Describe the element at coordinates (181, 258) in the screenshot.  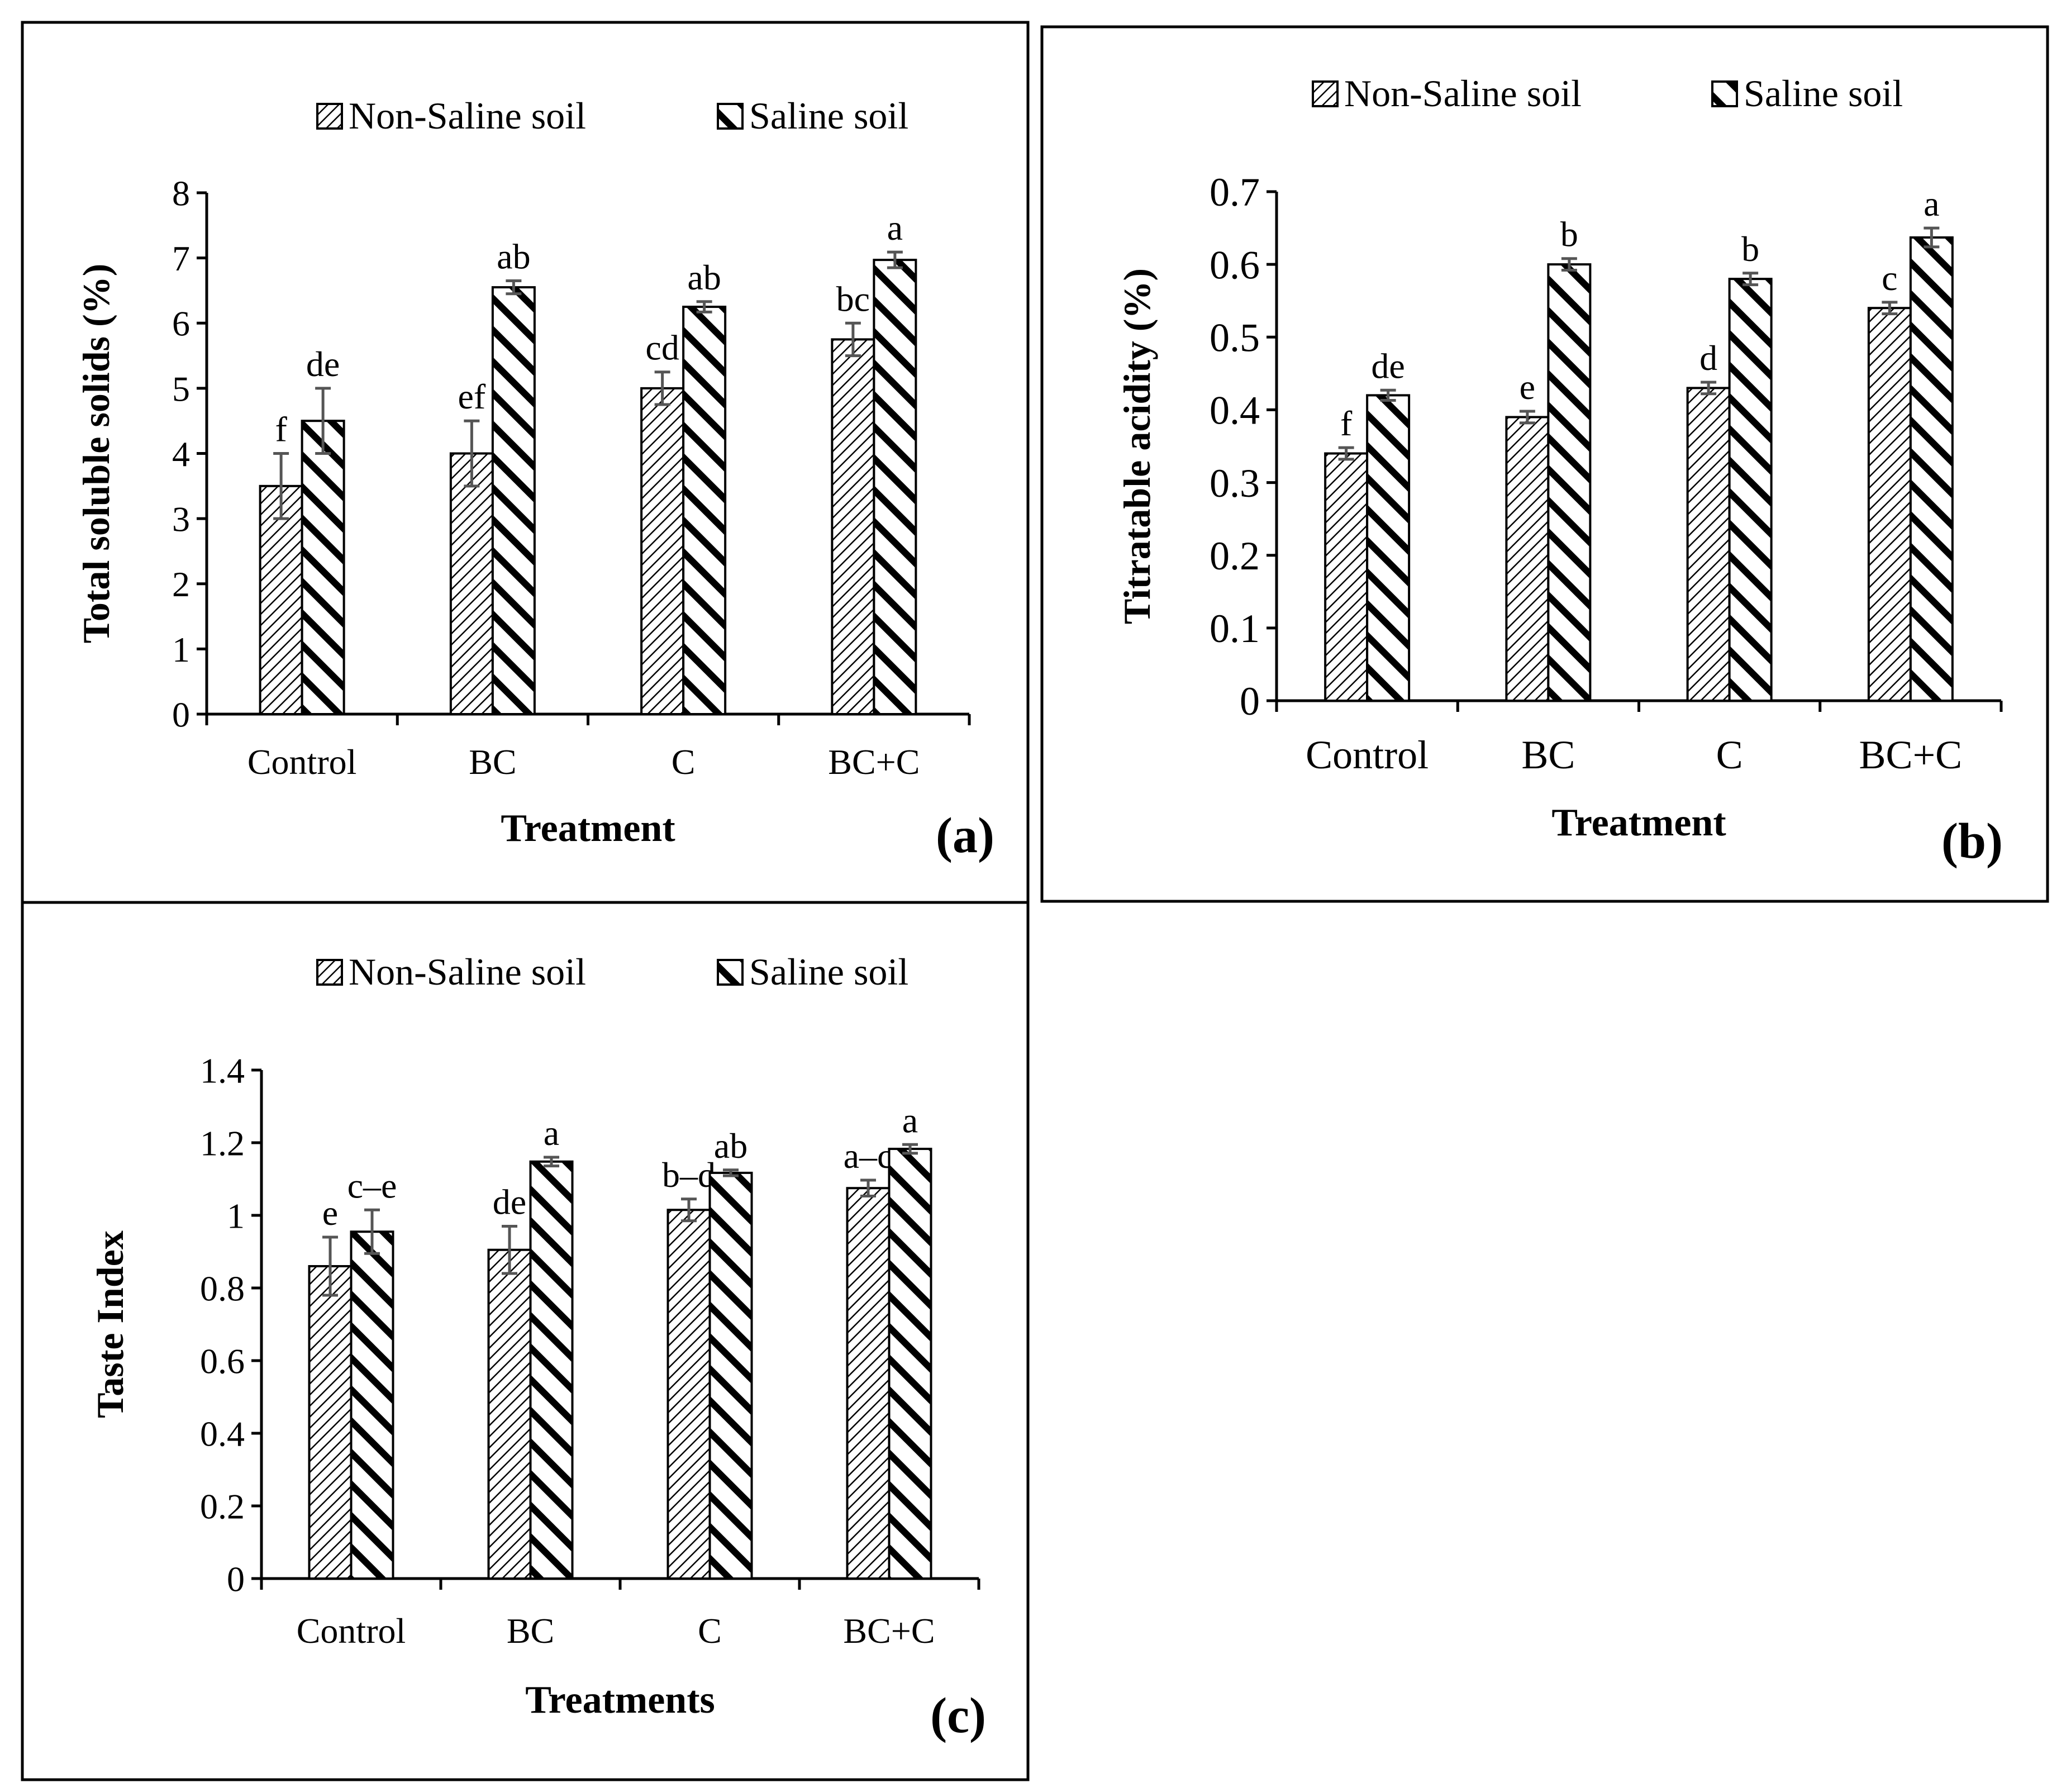
I see `y-tick-label: 7` at that location.